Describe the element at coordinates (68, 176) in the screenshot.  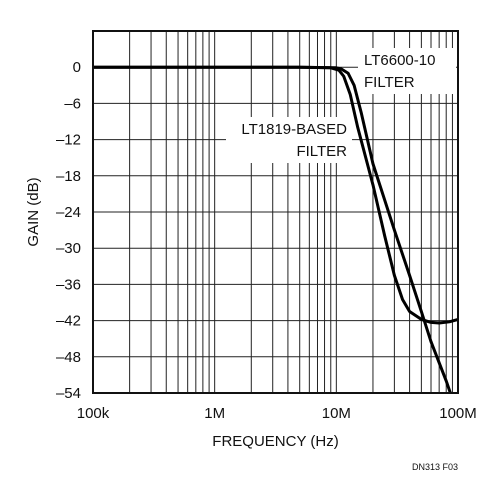
I see `y-tick-label: –18` at that location.